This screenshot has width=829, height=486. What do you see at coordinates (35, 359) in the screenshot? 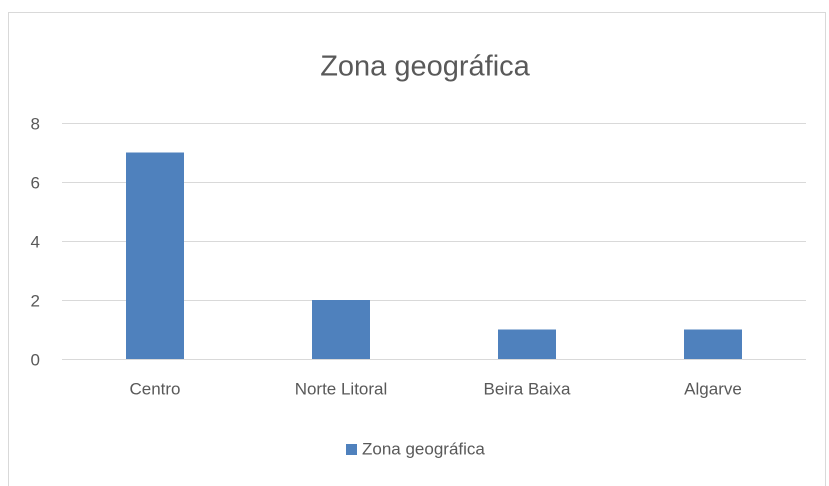
I see `y-tick-label: 0` at bounding box center [35, 359].